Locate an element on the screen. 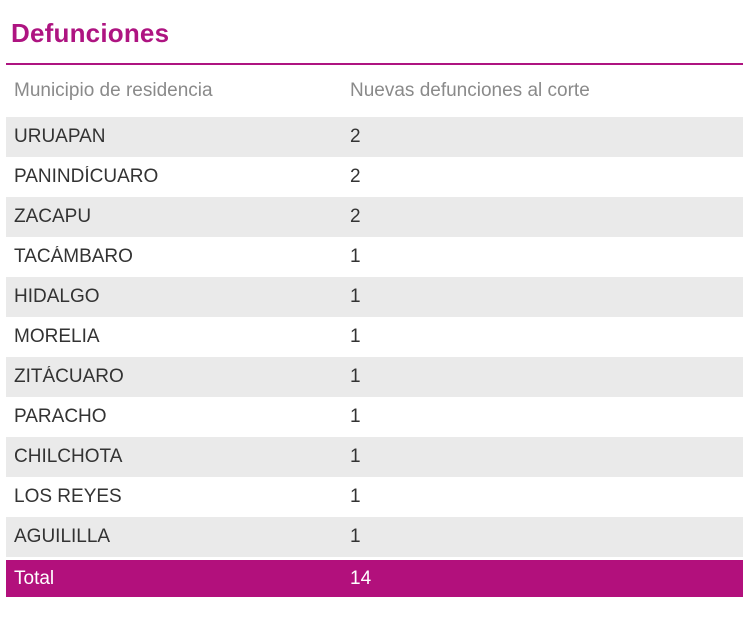 The height and width of the screenshot is (621, 749). municipio-cell: URUAPAN is located at coordinates (60, 136).